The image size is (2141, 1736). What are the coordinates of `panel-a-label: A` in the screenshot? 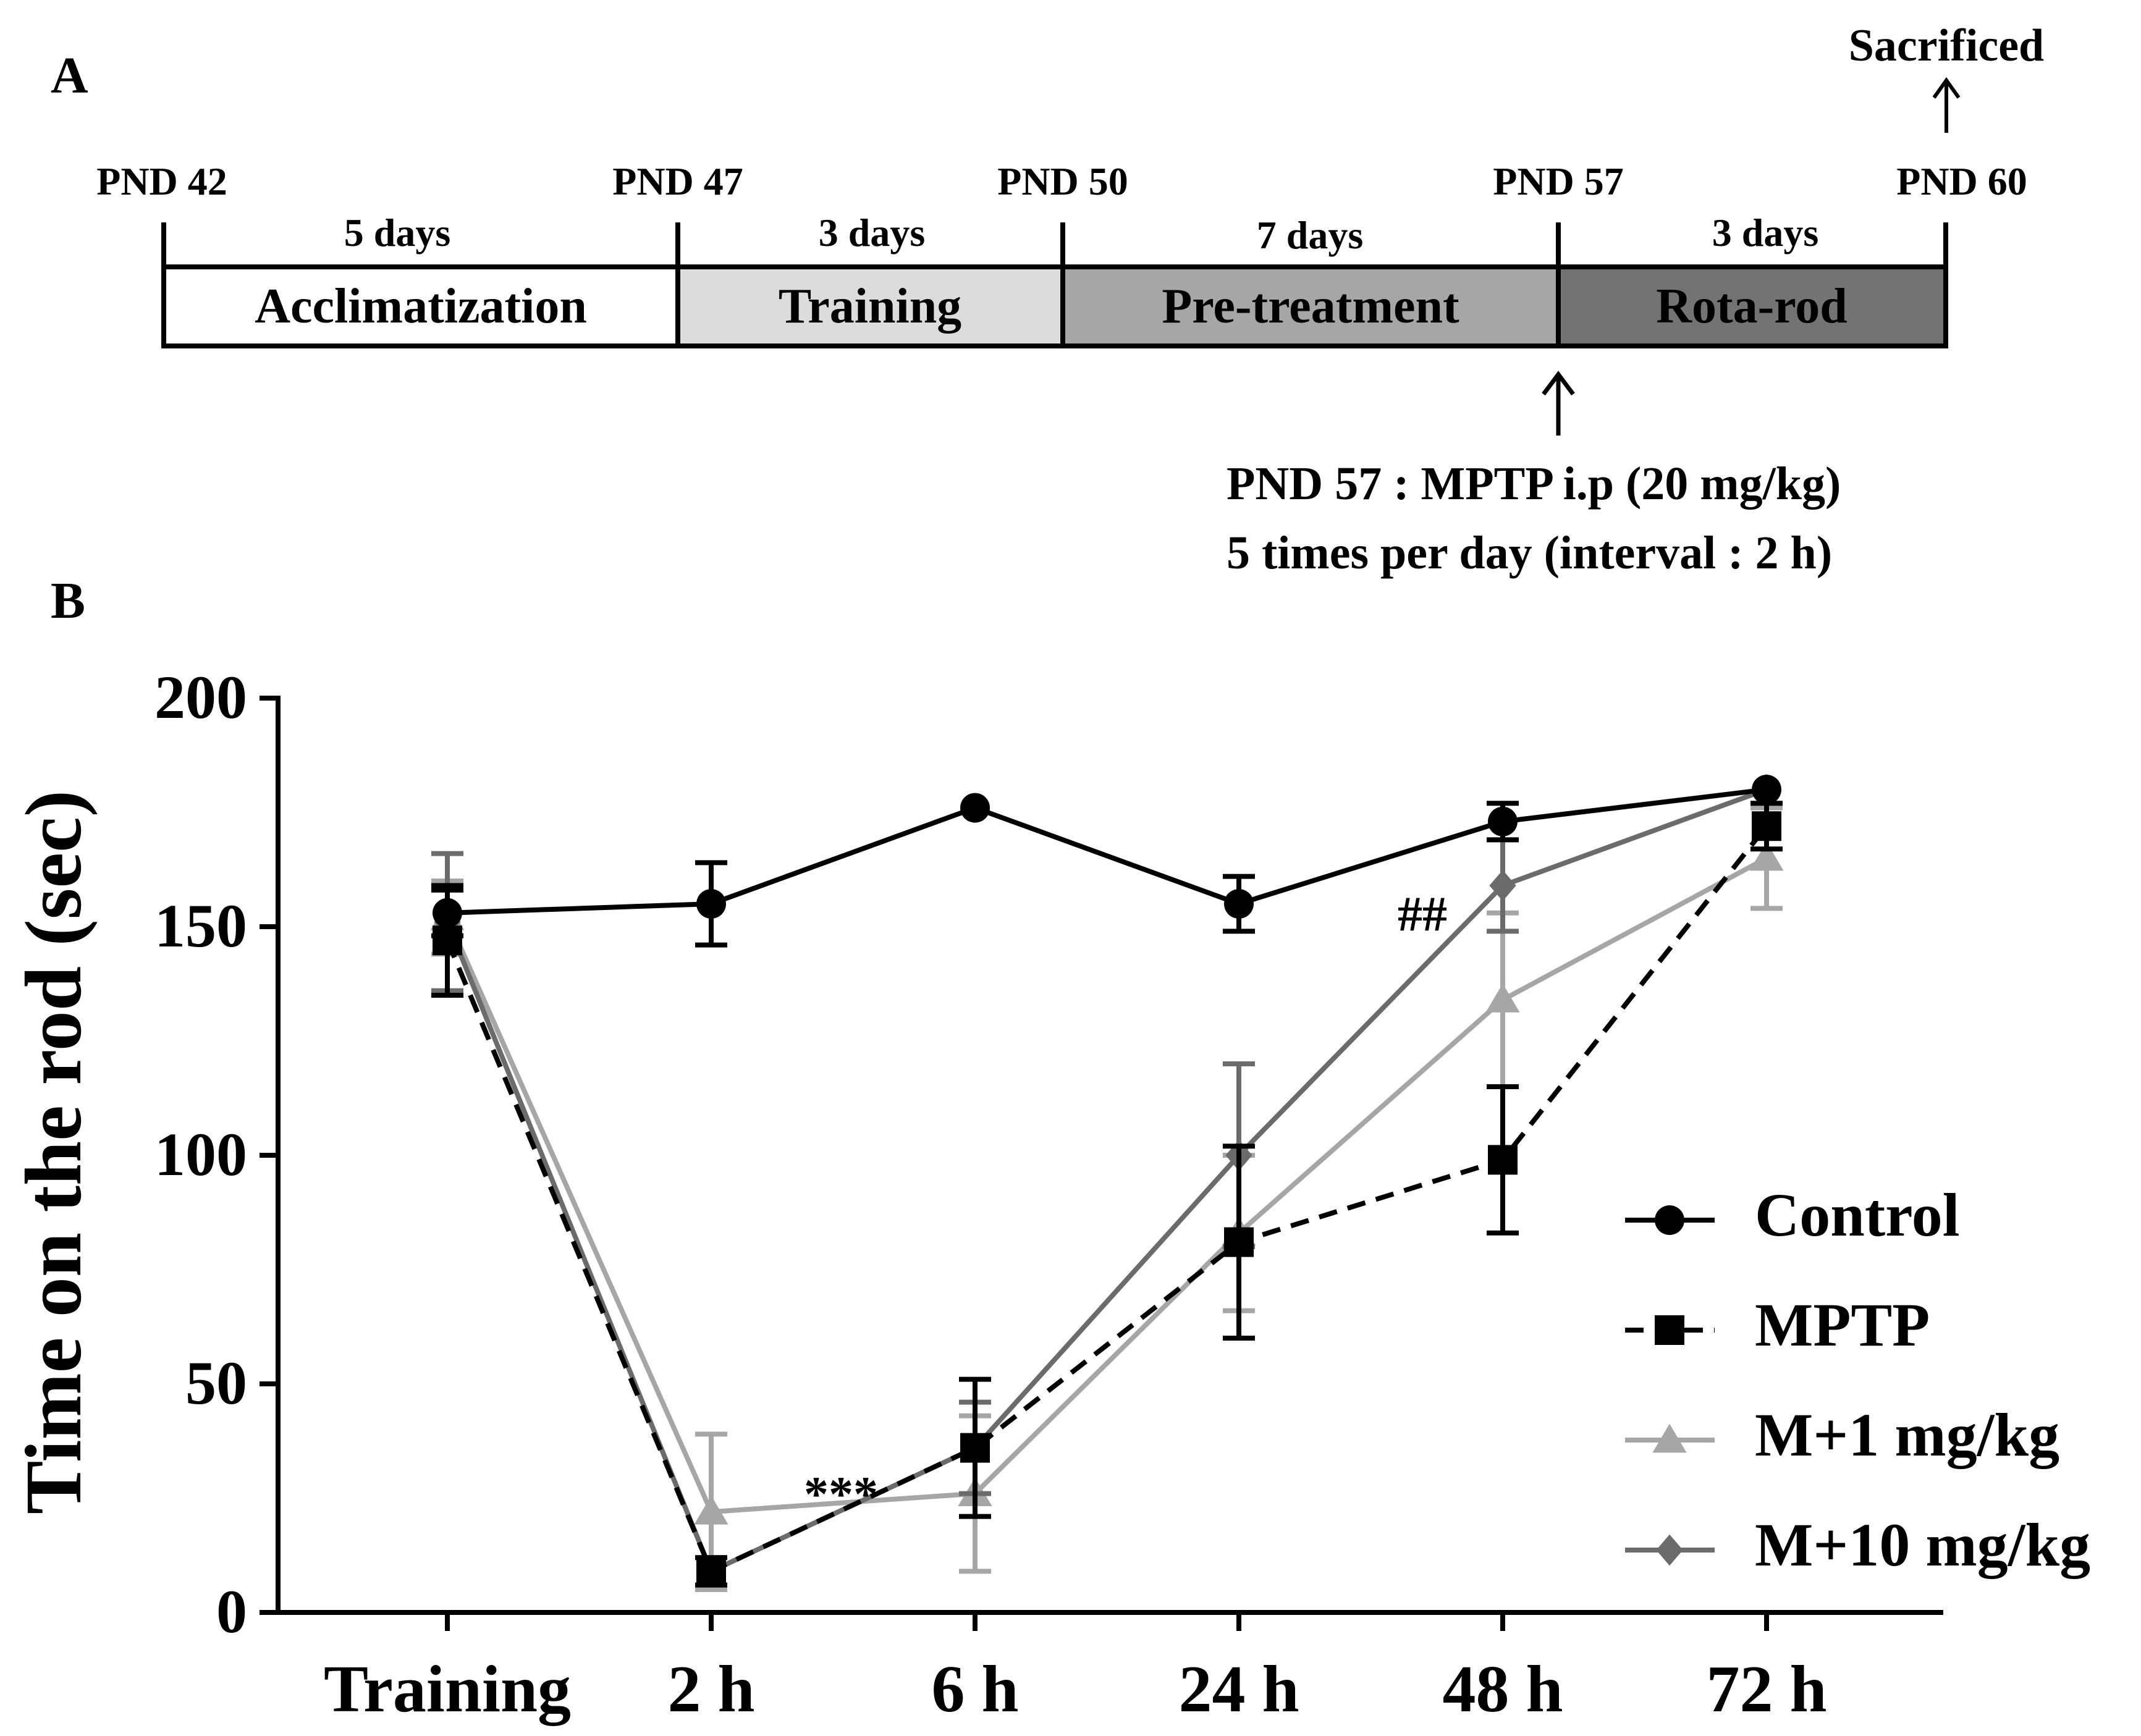 It's located at (69, 75).